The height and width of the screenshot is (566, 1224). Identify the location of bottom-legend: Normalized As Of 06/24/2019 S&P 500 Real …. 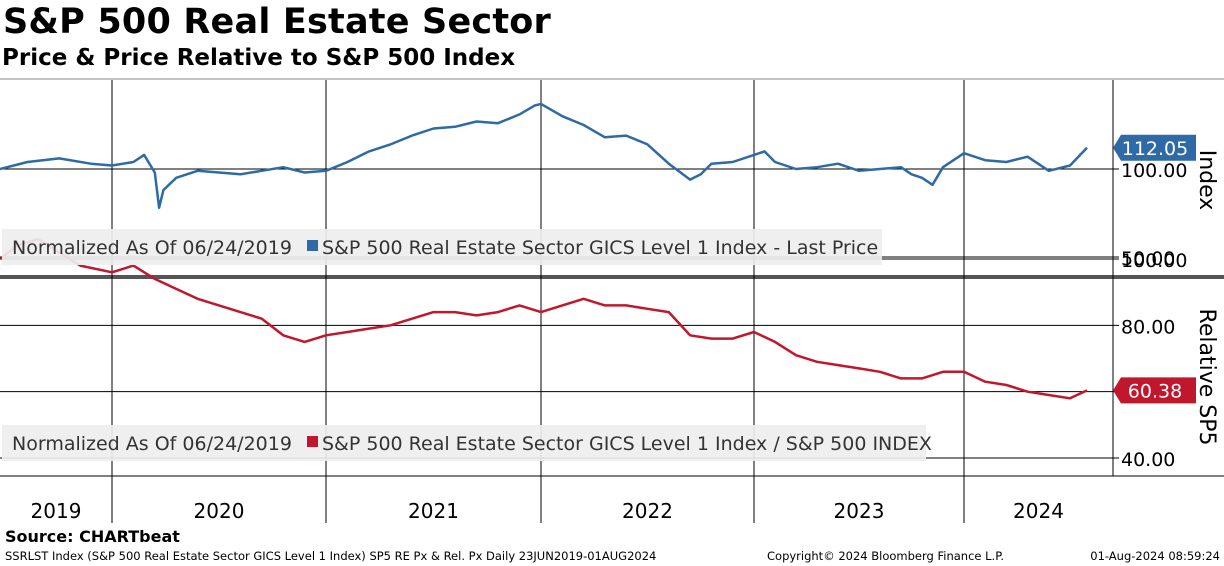
(467, 443).